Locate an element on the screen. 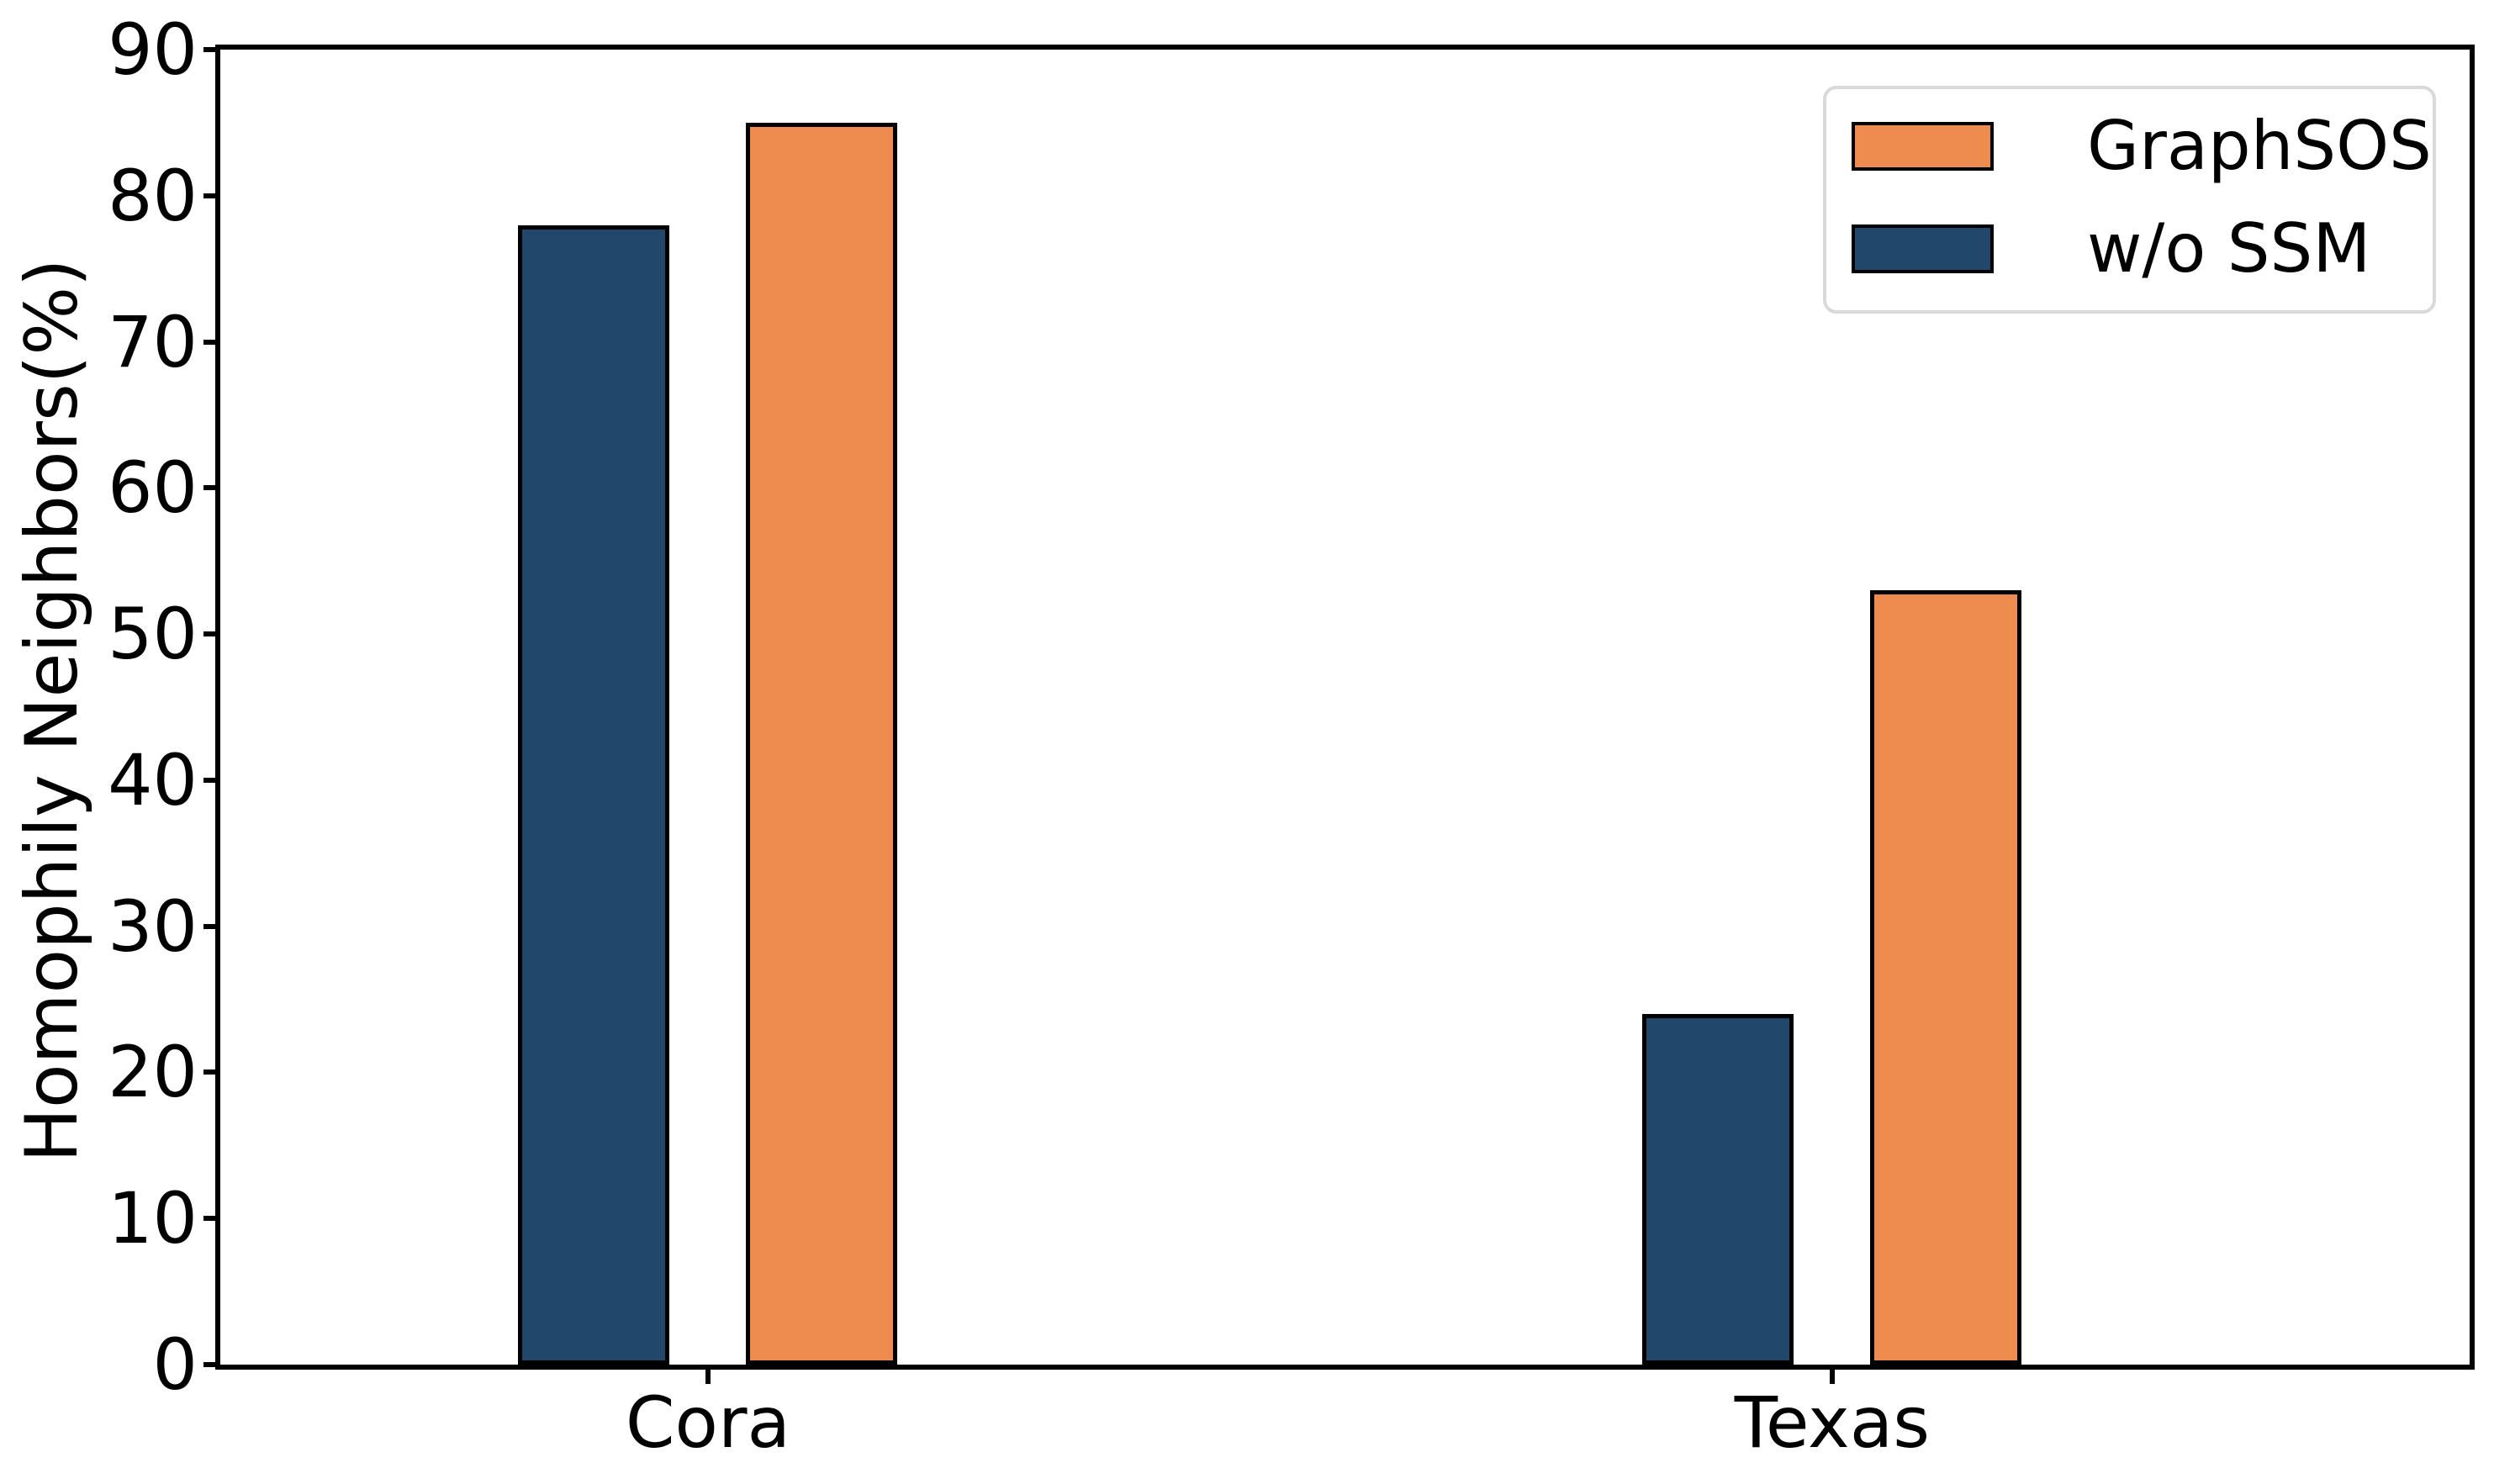  y-axis-label: Homophily Neighbors(%) is located at coordinates (52, 710).